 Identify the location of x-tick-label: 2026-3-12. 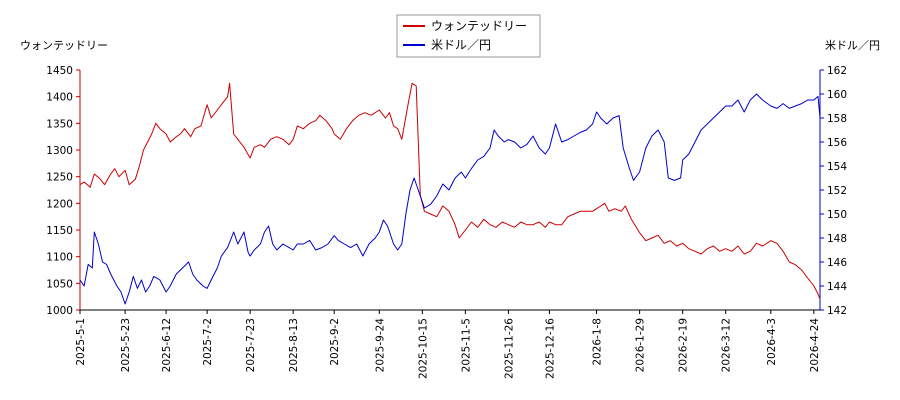
(727, 345).